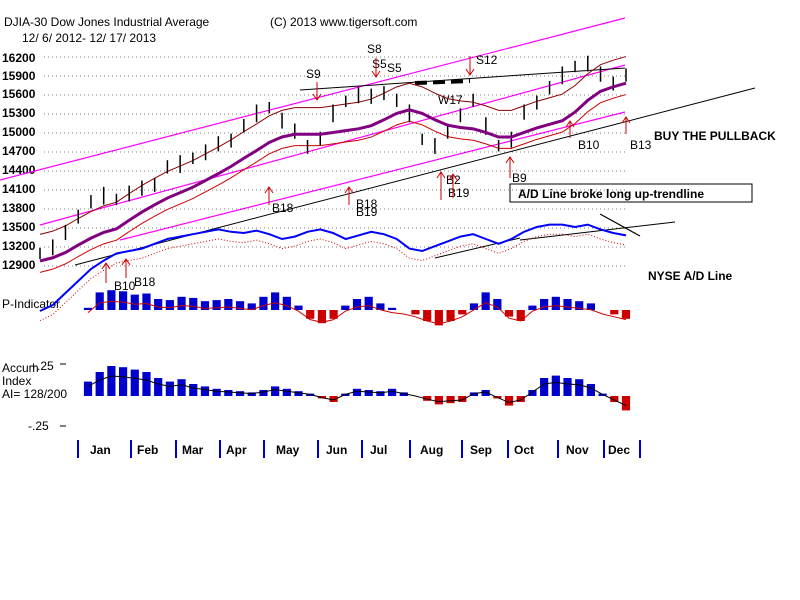 The height and width of the screenshot is (600, 800). Describe the element at coordinates (442, 82) in the screenshot. I see `neckline-dash` at that location.